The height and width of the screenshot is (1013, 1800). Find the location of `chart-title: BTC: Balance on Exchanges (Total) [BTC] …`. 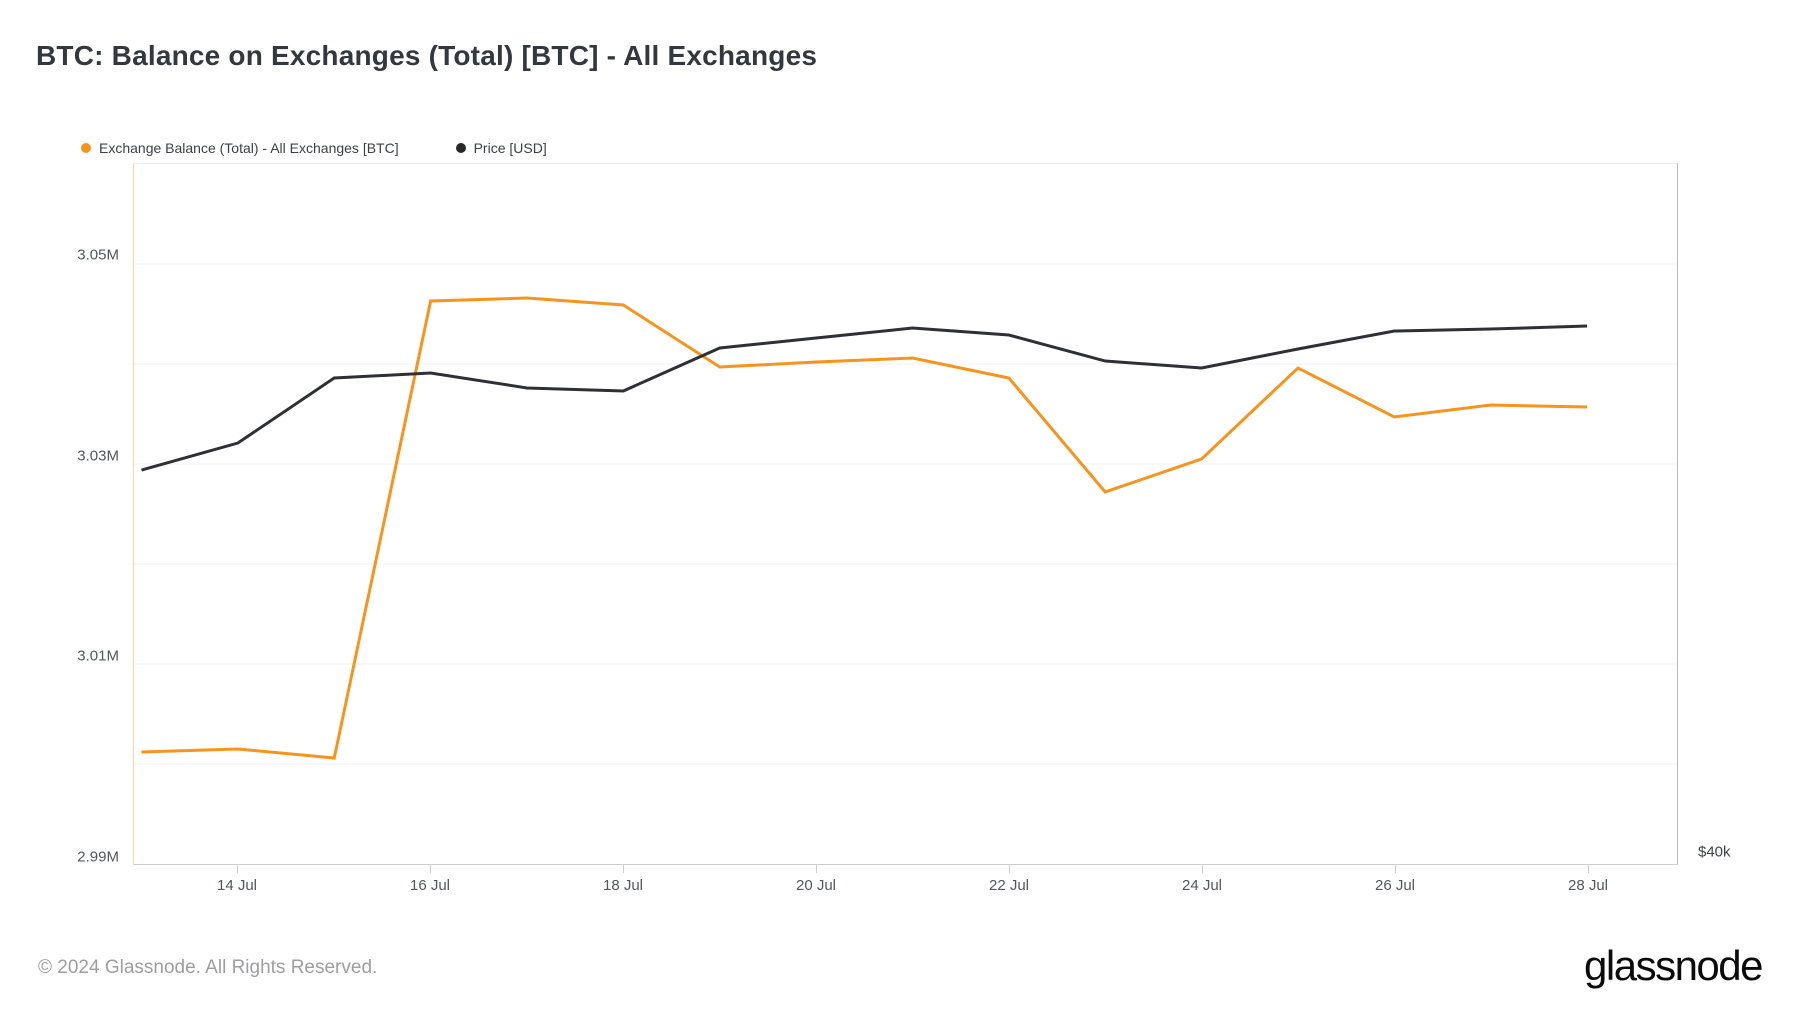

chart-title: BTC: Balance on Exchanges (Total) [BTC] … is located at coordinates (427, 55).